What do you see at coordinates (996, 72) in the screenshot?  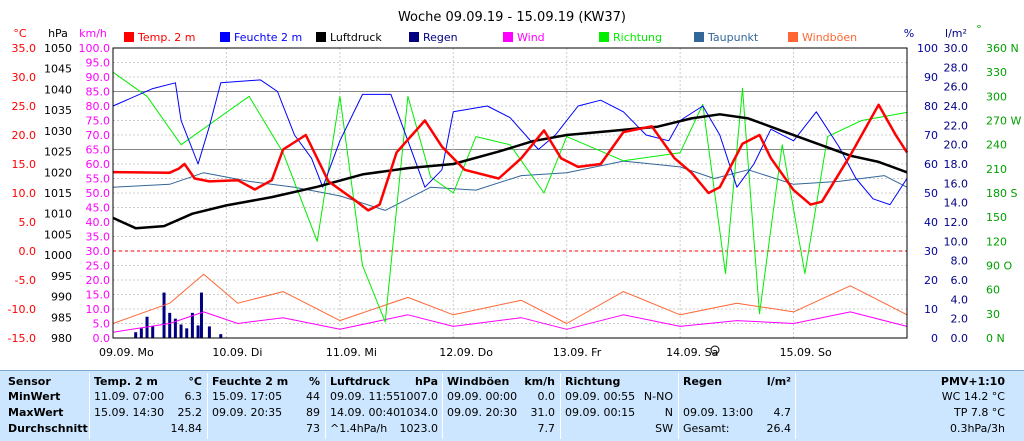 I see `right-tick-label: 330` at bounding box center [996, 72].